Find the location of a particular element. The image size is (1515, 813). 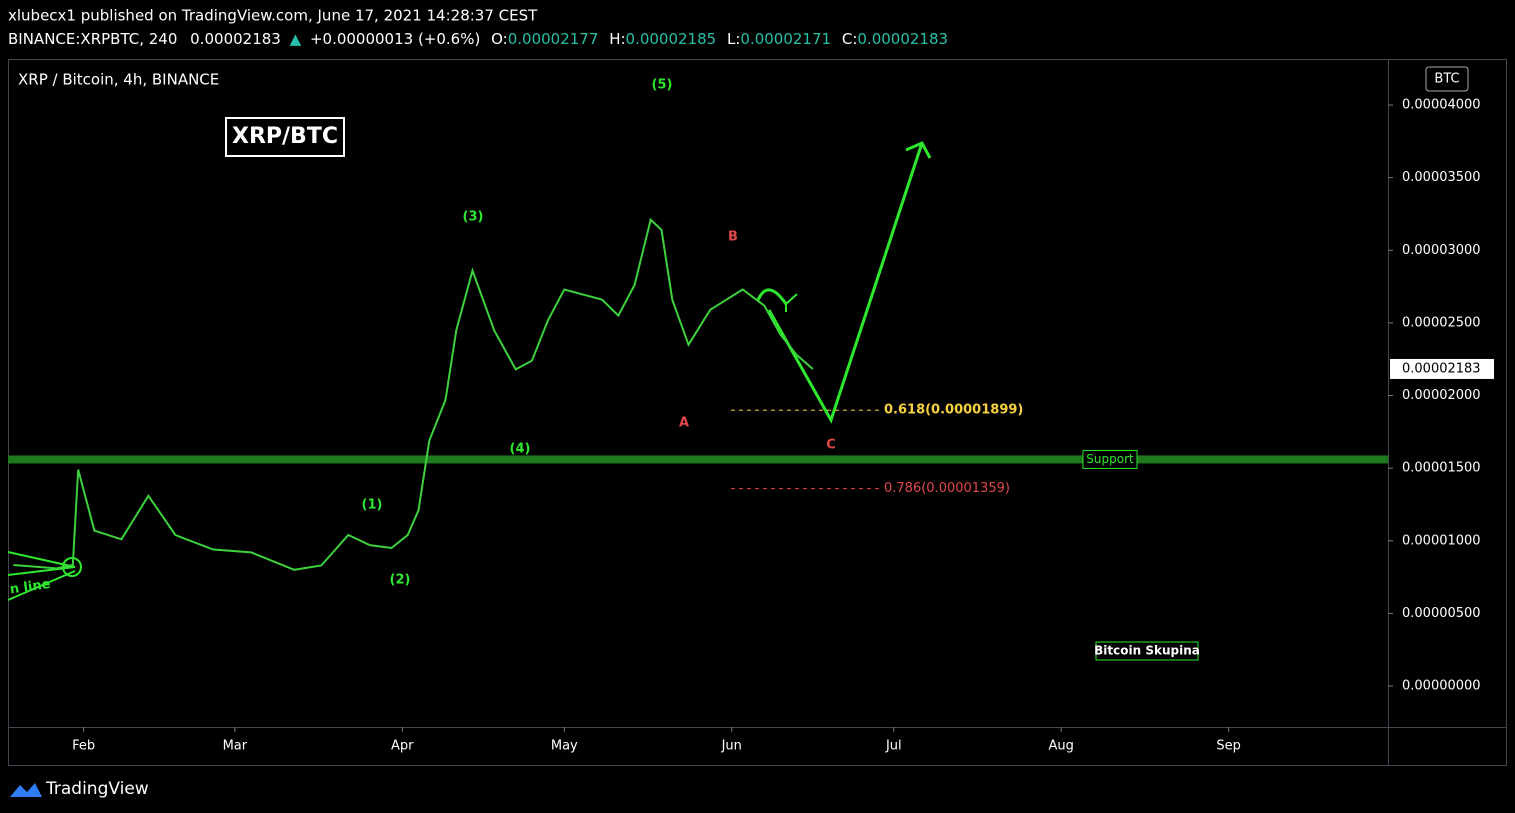

support-band is located at coordinates (698, 459).